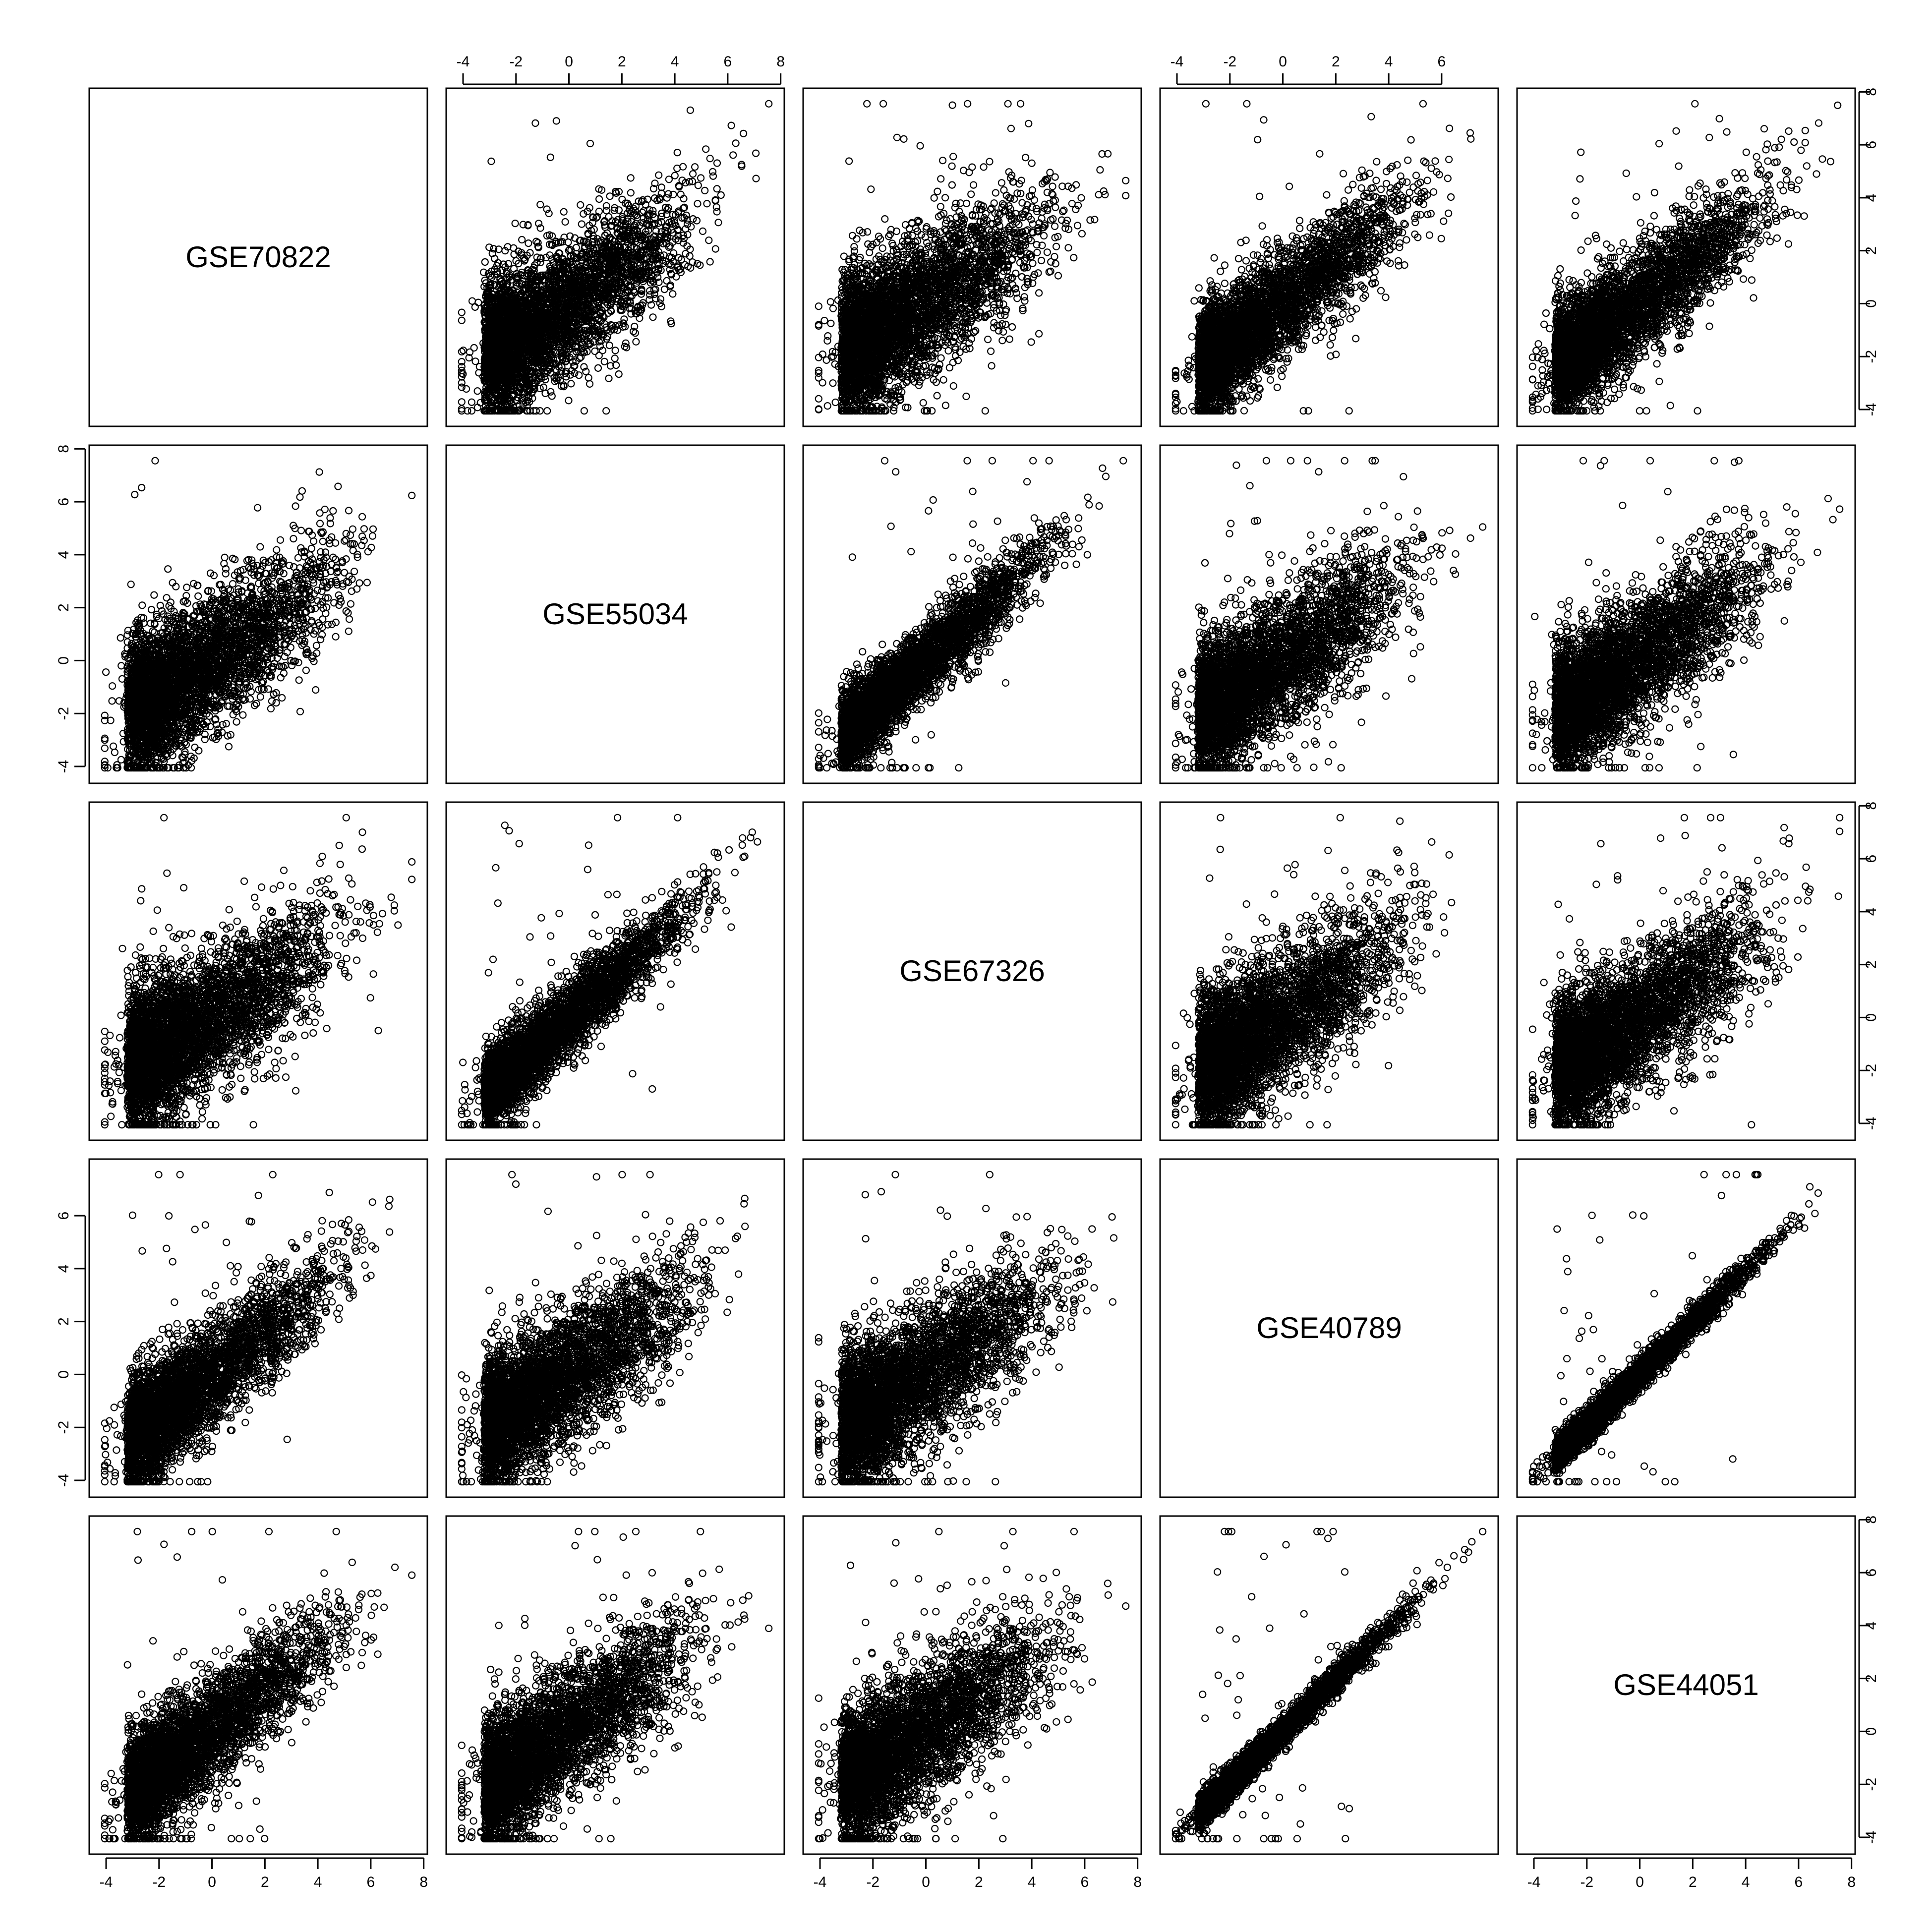 This screenshot has height=1932, width=1932. I want to click on panel-r1-c3, so click(972, 257).